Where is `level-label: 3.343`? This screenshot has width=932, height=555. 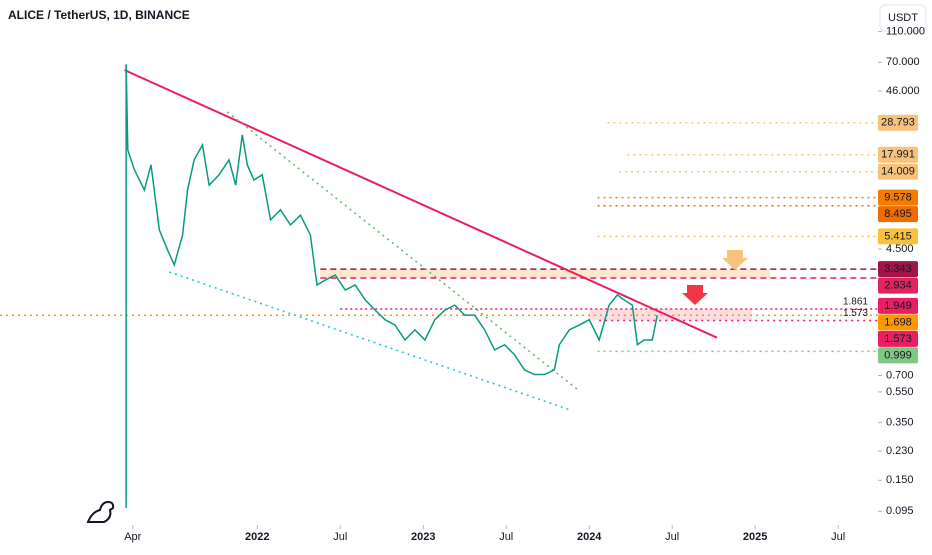
level-label: 3.343 is located at coordinates (898, 269).